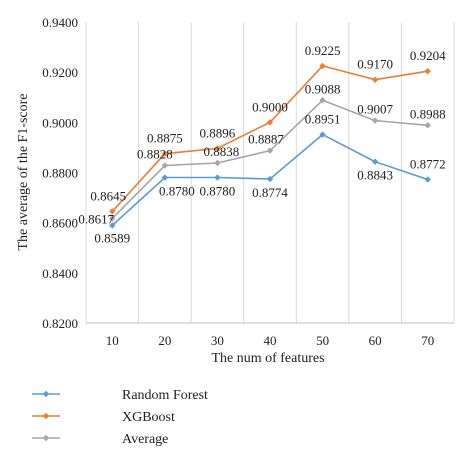  Describe the element at coordinates (155, 153) in the screenshot. I see `data-label-average: 0.8828` at that location.